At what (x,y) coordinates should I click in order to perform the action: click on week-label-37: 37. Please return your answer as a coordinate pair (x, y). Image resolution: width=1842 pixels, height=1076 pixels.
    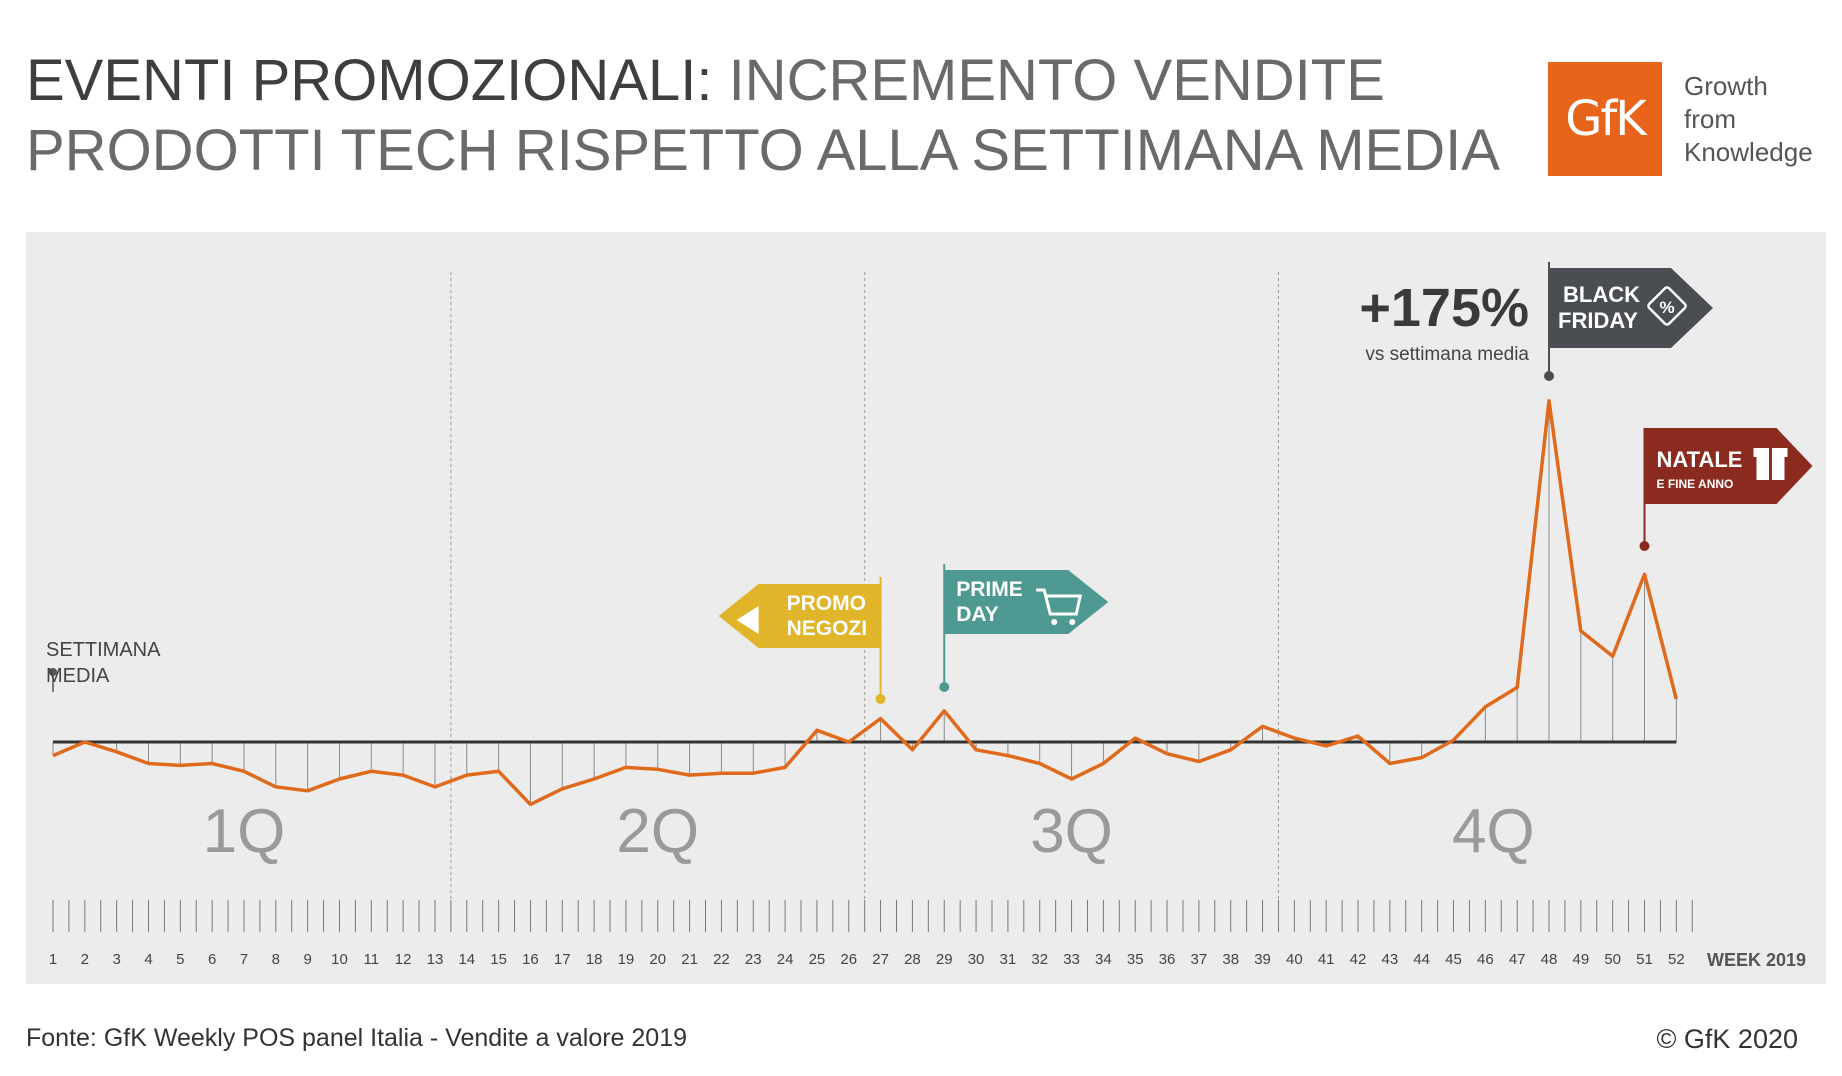
    Looking at the image, I should click on (1199, 959).